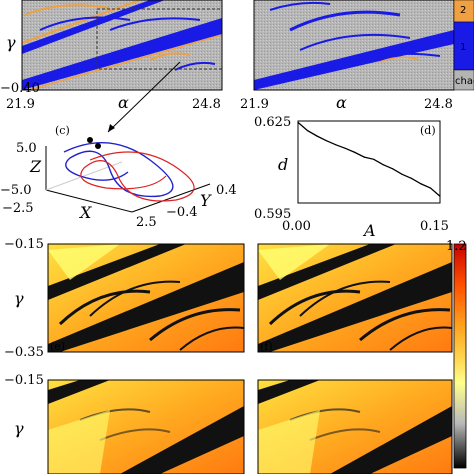  What do you see at coordinates (62, 130) in the screenshot?
I see `panel-c-label: (c)` at bounding box center [62, 130].